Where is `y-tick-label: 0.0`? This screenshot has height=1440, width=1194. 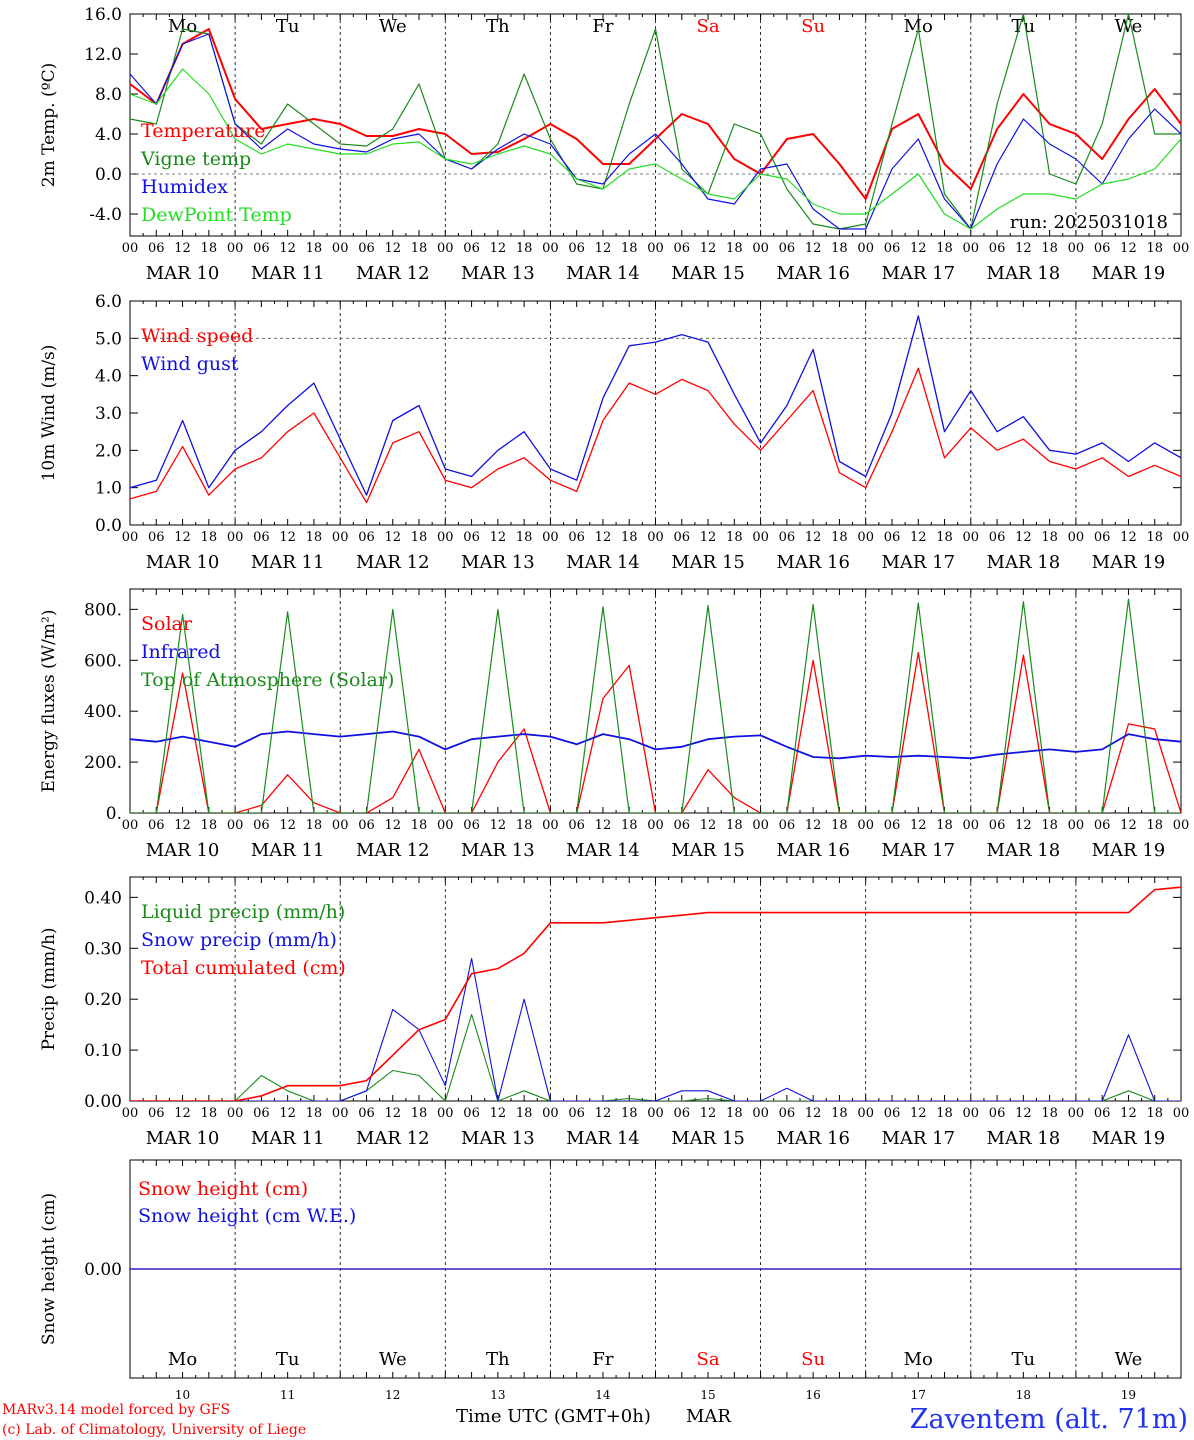 y-tick-label: 0.0 is located at coordinates (108, 175).